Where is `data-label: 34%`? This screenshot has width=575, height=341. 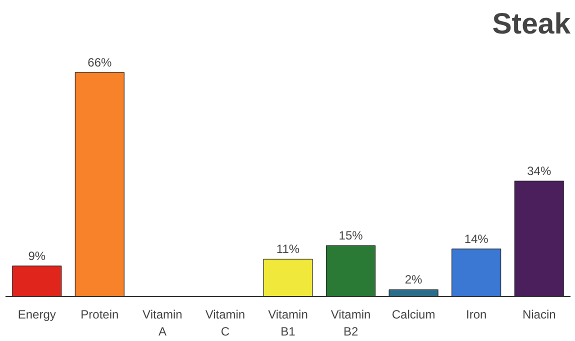 data-label: 34% is located at coordinates (539, 171).